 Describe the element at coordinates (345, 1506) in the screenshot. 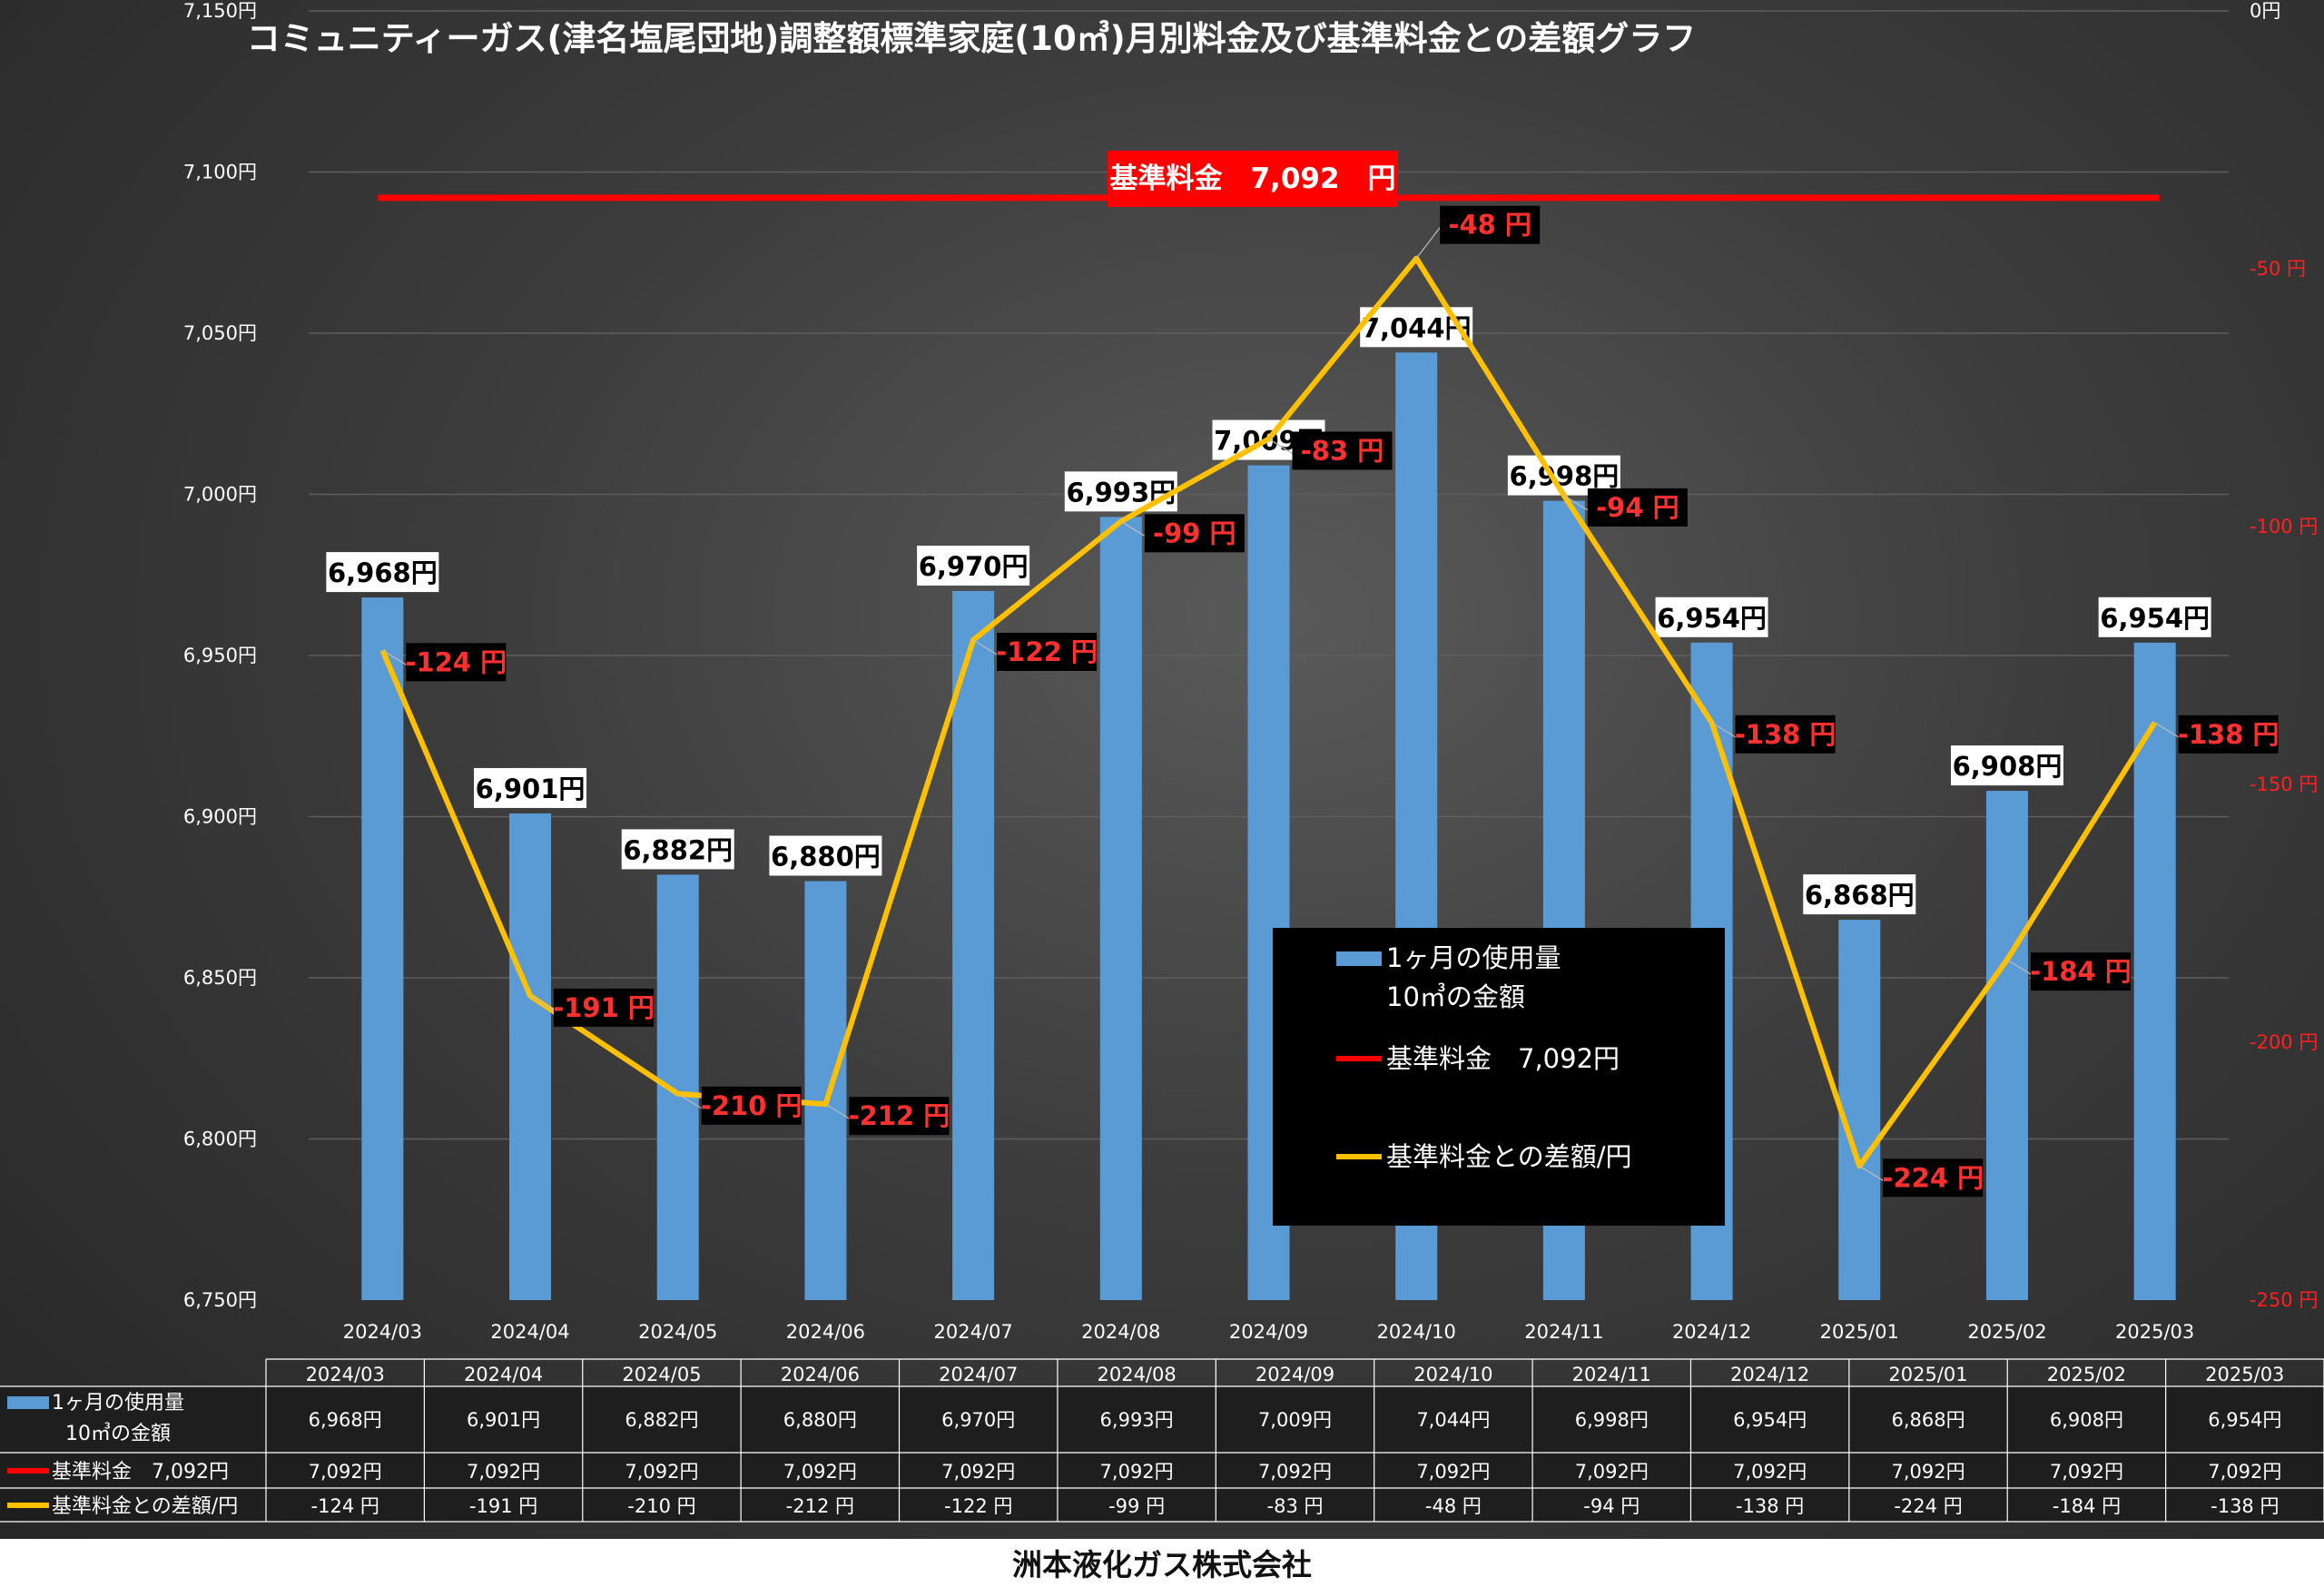

I see `table-cell-diff: -124 円` at that location.